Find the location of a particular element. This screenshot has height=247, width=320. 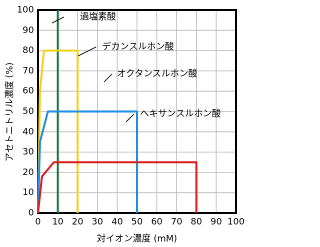

x-tick-label: 90 is located at coordinates (216, 223).